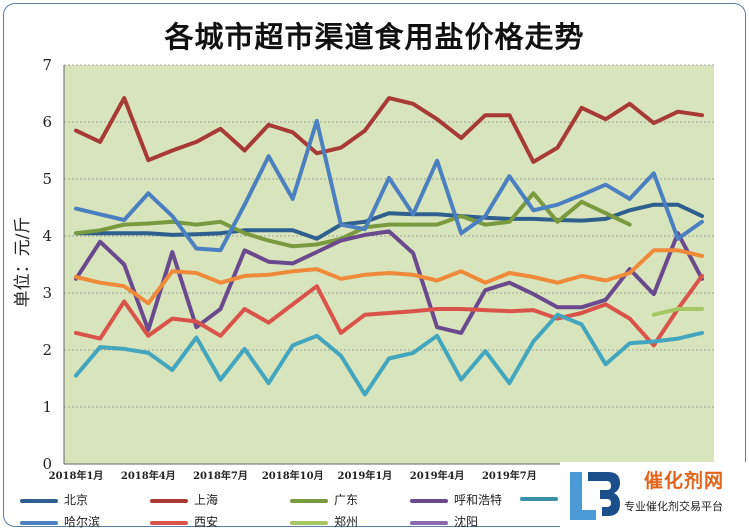 This screenshot has width=749, height=530. What do you see at coordinates (82, 522) in the screenshot?
I see `legend-label: 哈尔滨` at bounding box center [82, 522].